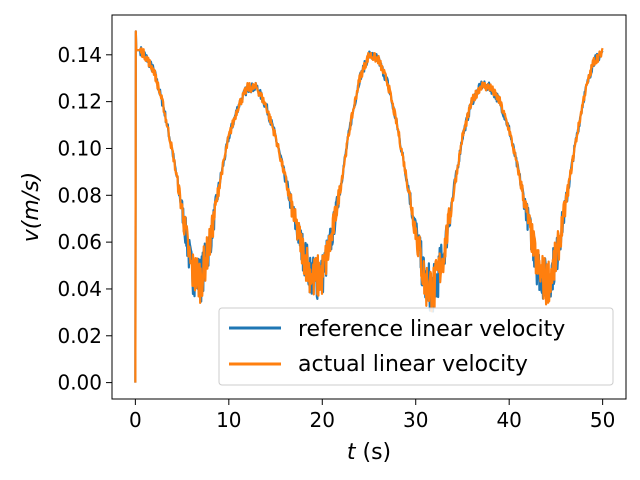  I want to click on x-tick-label: 50, so click(602, 420).